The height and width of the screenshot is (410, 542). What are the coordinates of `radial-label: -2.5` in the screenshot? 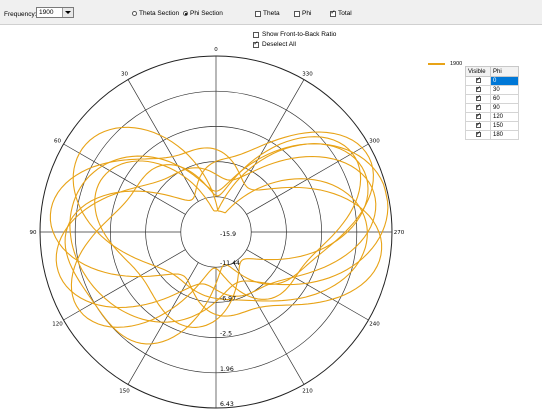 It's located at (226, 334).